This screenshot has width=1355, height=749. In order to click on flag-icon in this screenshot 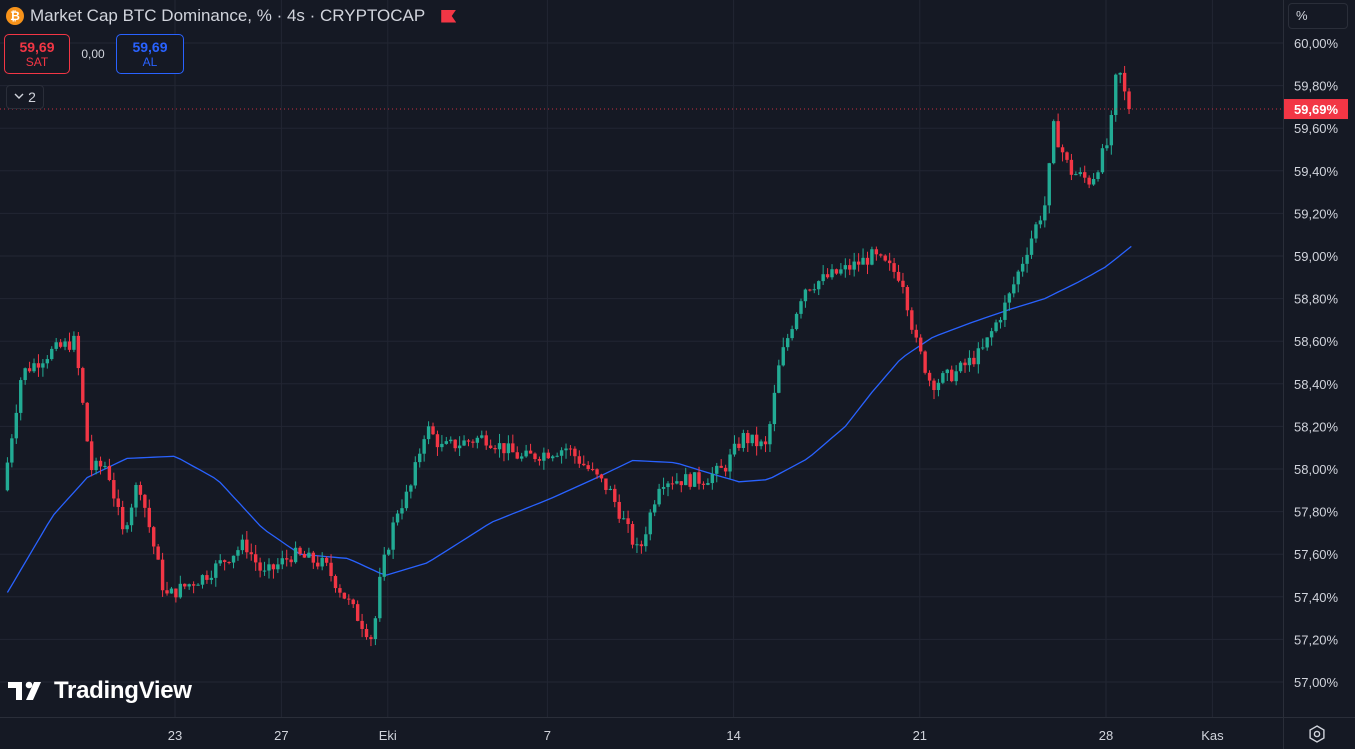, I will do `click(449, 16)`.